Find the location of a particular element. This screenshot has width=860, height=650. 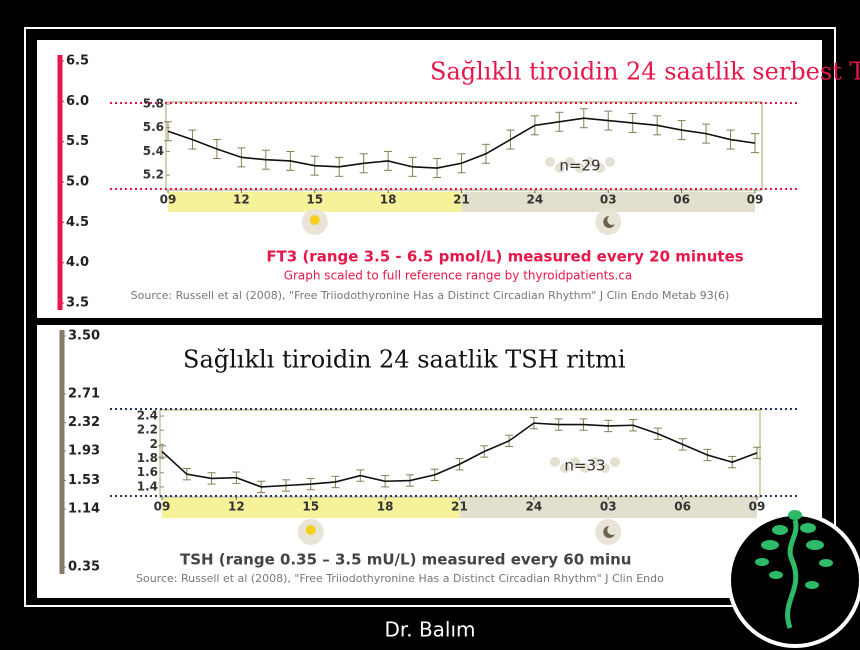

y-tick-label: 5.8 is located at coordinates (153, 104).